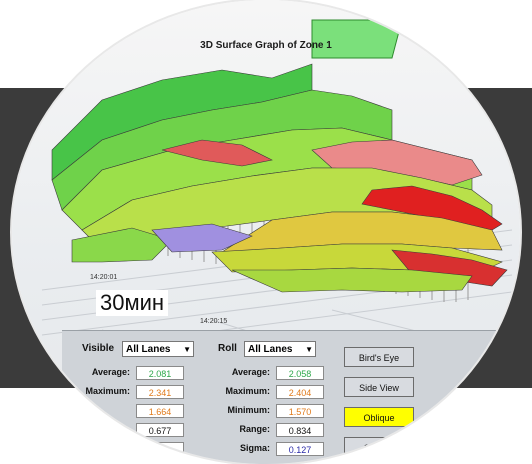 This screenshot has height=464, width=532. Describe the element at coordinates (110, 372) in the screenshot. I see `visible-stat-label: Average:` at that location.